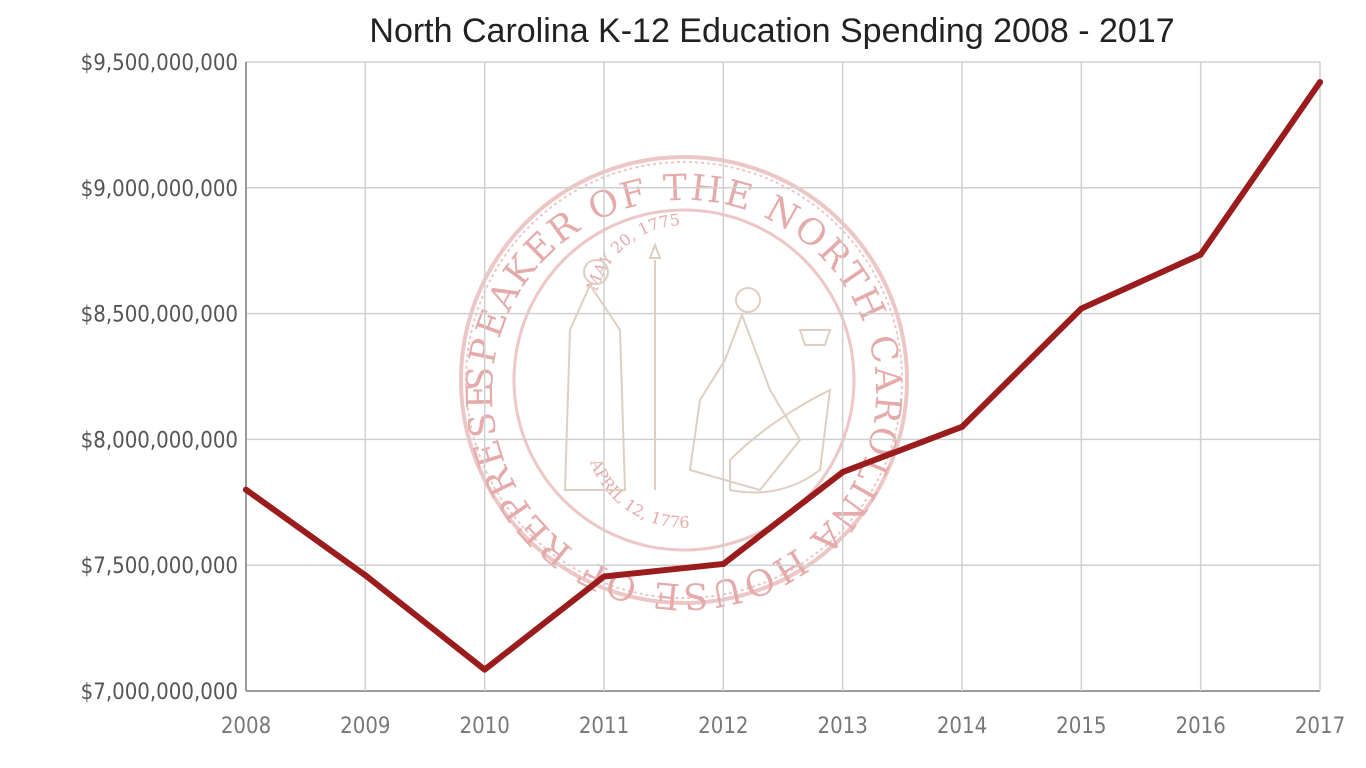 The height and width of the screenshot is (768, 1366). What do you see at coordinates (604, 726) in the screenshot?
I see `x-tick-label: 2011` at bounding box center [604, 726].